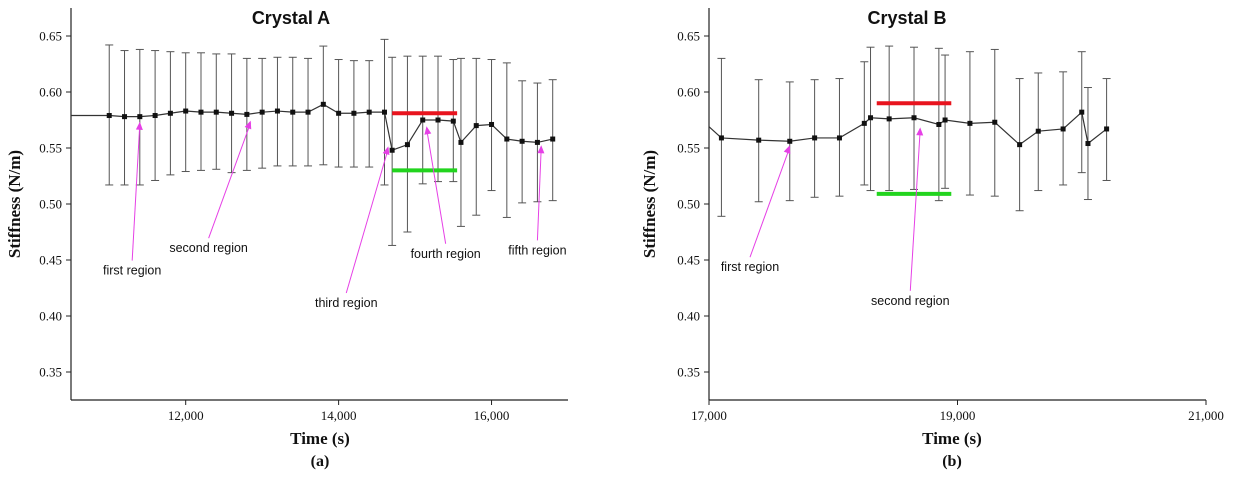  What do you see at coordinates (446, 254) in the screenshot?
I see `chart0-annot-label-3: fourth region` at bounding box center [446, 254].